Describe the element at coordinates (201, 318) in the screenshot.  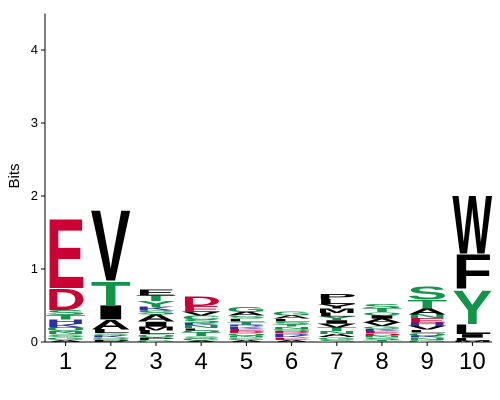
I see `logo-letter-c: C` at that location.